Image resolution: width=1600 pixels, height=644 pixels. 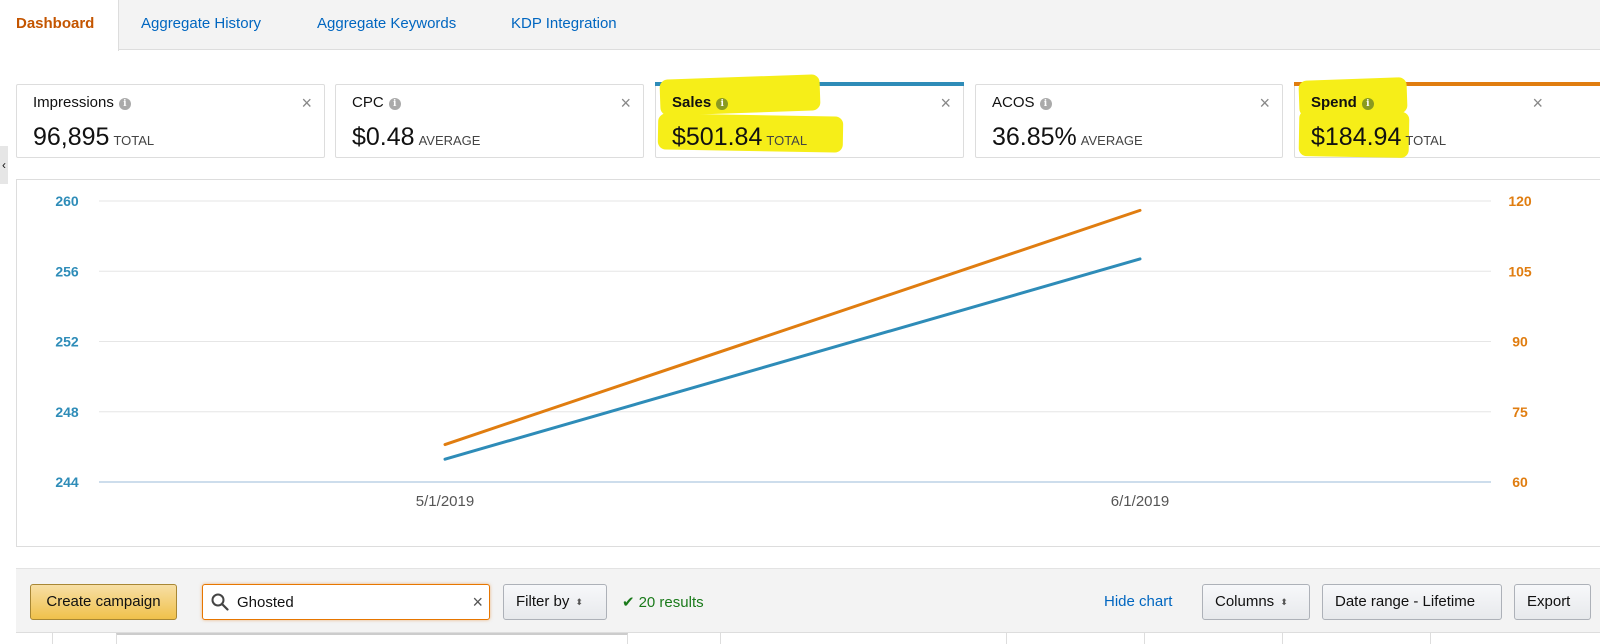 I want to click on search-icon, so click(x=220, y=602).